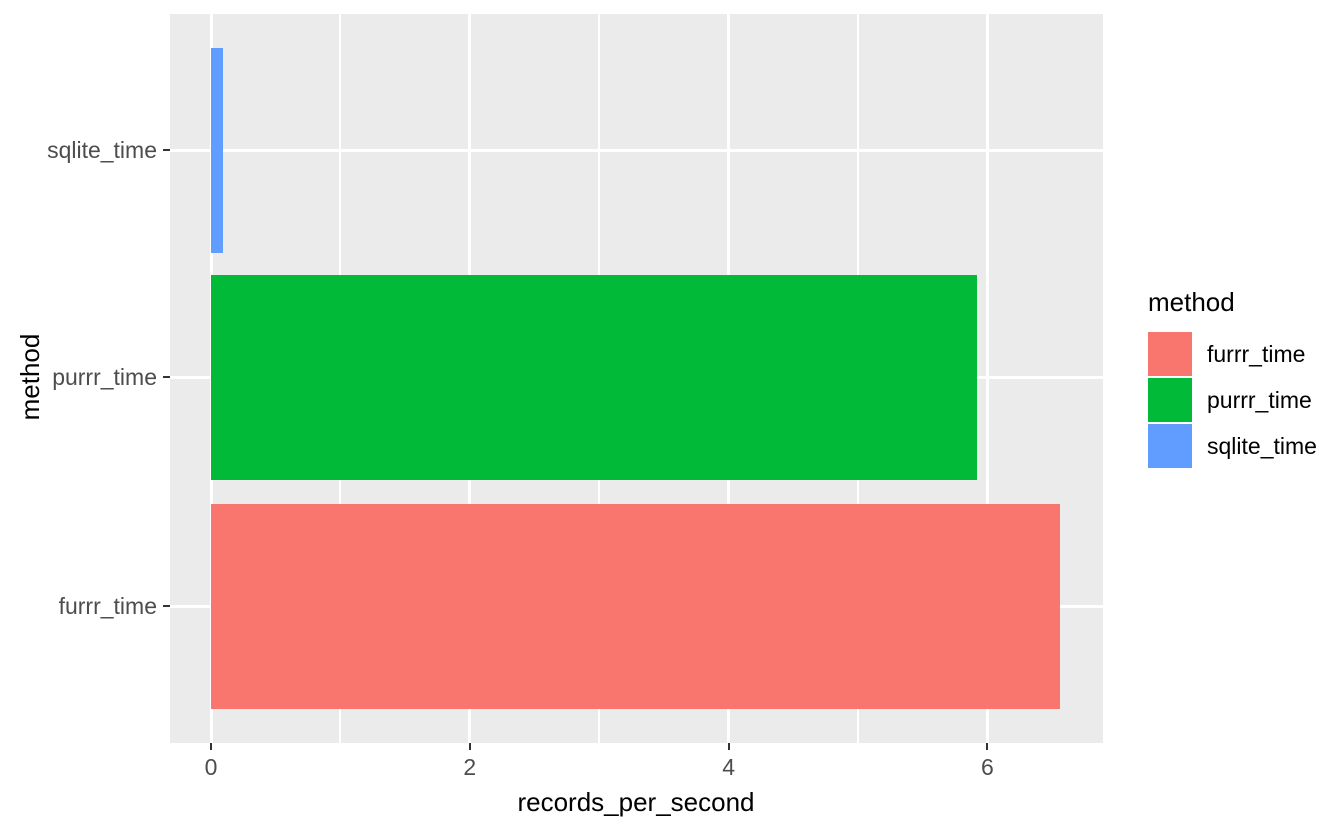 The height and width of the screenshot is (830, 1344). Describe the element at coordinates (166, 377) in the screenshot. I see `y-tick-purrr_time` at that location.